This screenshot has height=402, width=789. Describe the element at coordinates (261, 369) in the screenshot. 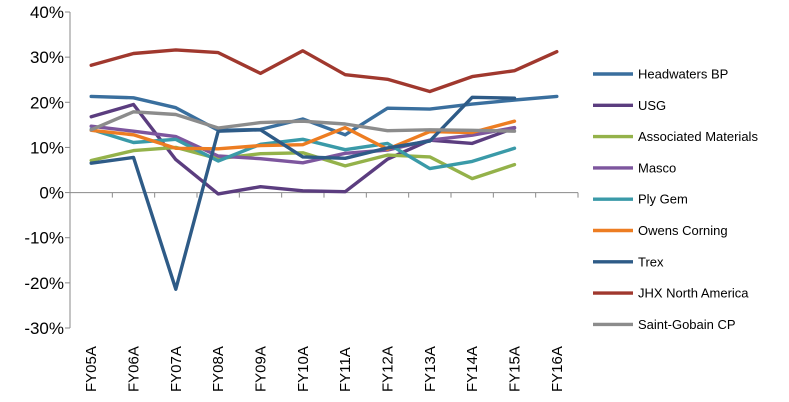

I see `x-tick-label: FY09A` at that location.